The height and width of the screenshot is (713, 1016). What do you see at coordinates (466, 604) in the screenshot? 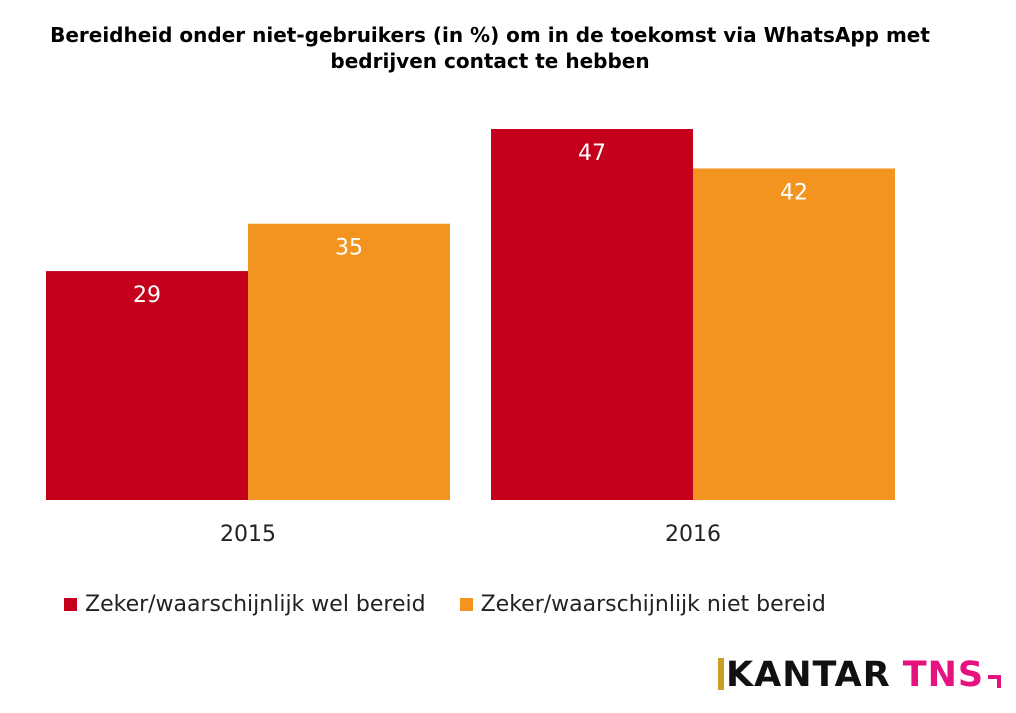
I see `legend-swatch-niet-bereid` at bounding box center [466, 604].